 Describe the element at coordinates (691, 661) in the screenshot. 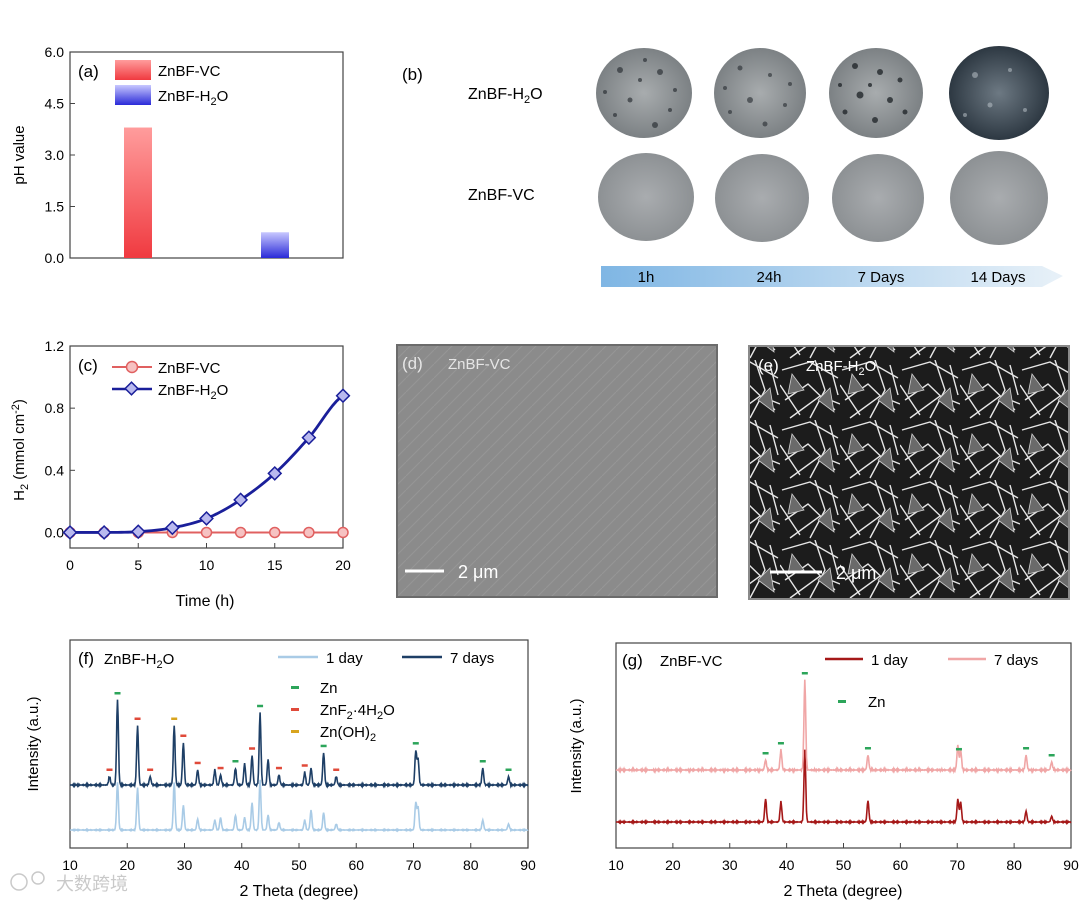

I see `panel-g-title: ZnBF-VC` at that location.